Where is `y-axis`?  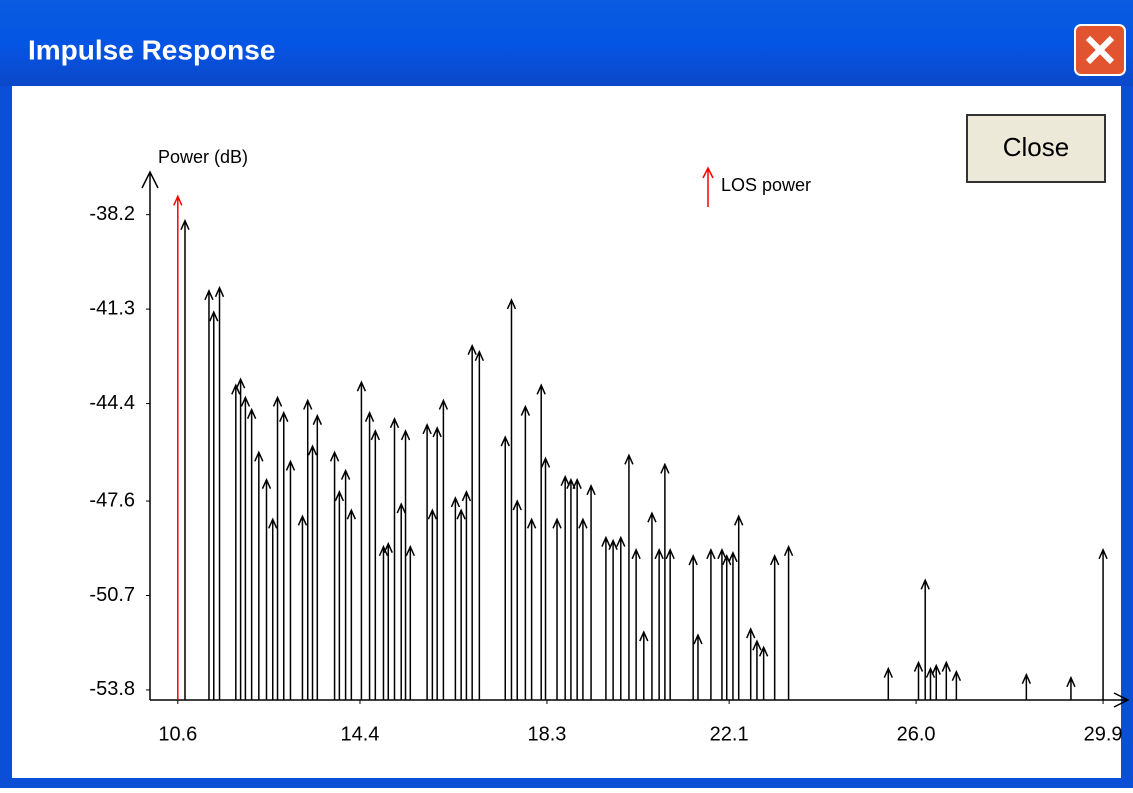 y-axis is located at coordinates (150, 435).